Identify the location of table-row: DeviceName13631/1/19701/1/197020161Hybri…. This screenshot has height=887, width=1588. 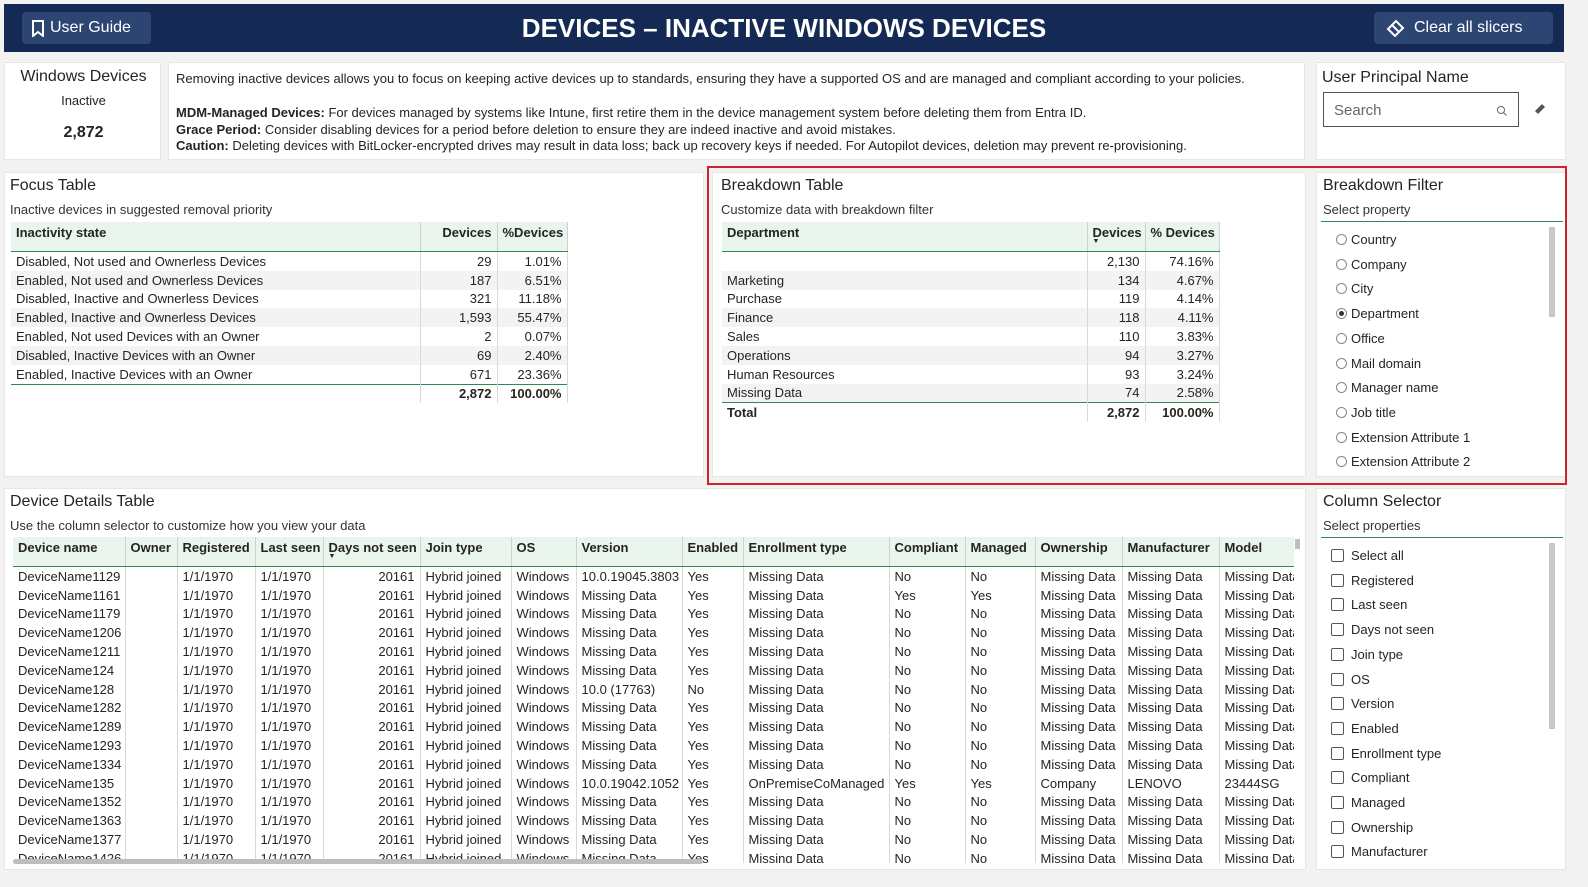
(653, 820).